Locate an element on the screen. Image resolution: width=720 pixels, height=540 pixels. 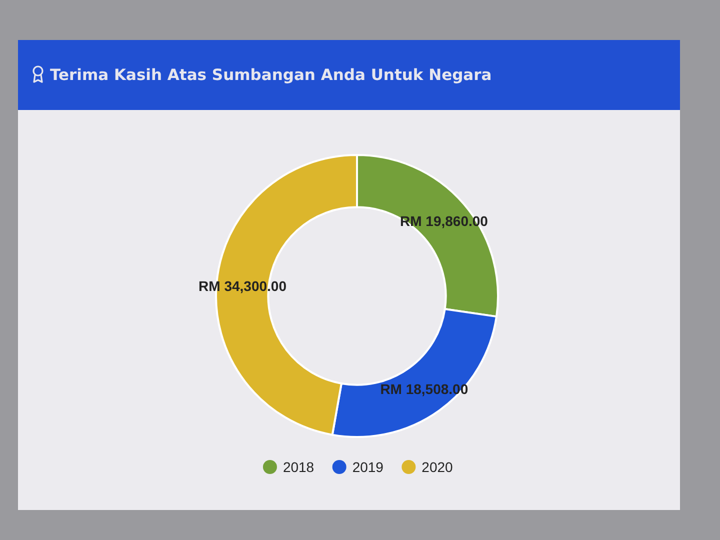
chart-title: Terima Kasih Atas Sumbangan Anda Untuk Negara is located at coordinates (271, 75).